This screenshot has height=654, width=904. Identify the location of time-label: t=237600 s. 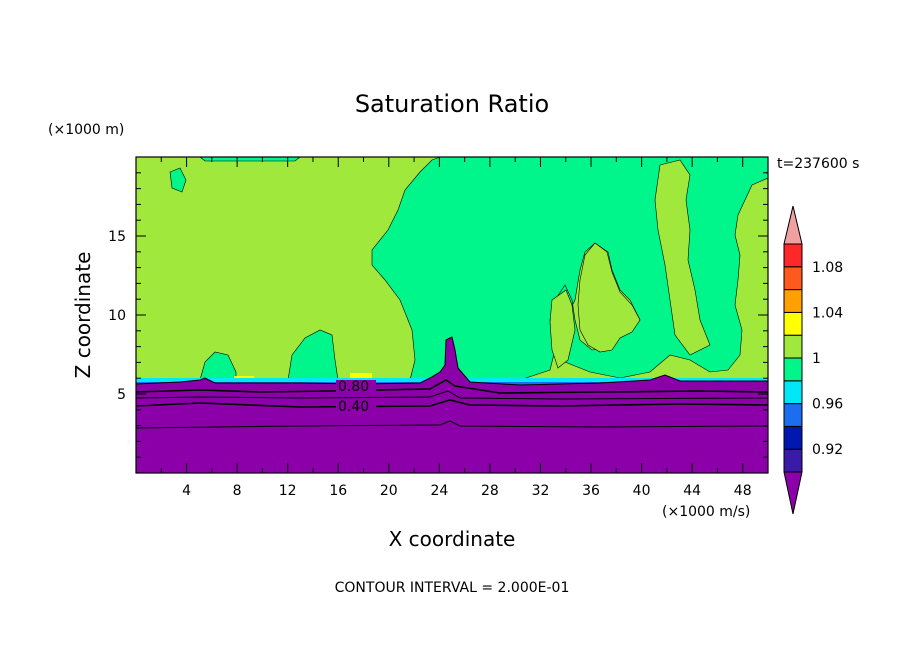
(818, 164).